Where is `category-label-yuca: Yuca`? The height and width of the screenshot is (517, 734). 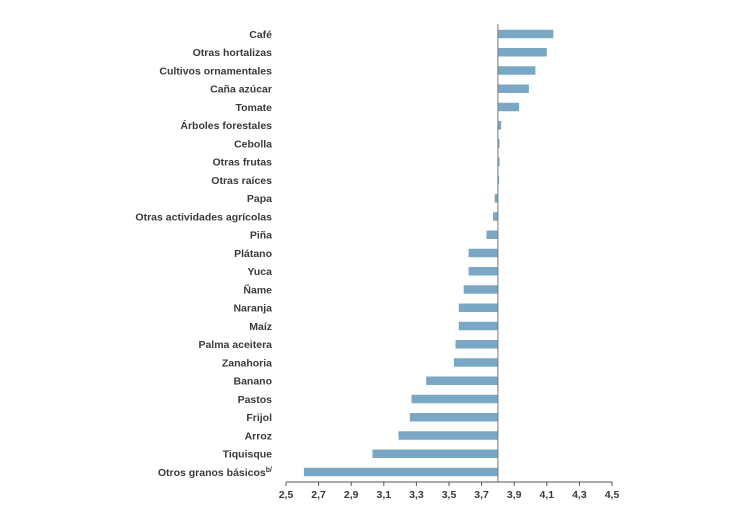 category-label-yuca: Yuca is located at coordinates (259, 272).